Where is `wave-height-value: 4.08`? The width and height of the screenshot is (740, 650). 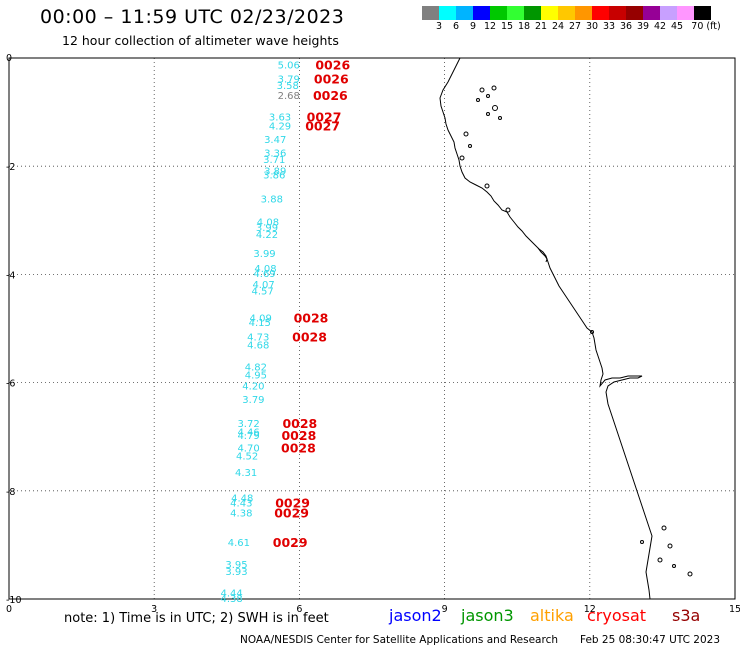
wave-height-value: 4.08 is located at coordinates (268, 222).